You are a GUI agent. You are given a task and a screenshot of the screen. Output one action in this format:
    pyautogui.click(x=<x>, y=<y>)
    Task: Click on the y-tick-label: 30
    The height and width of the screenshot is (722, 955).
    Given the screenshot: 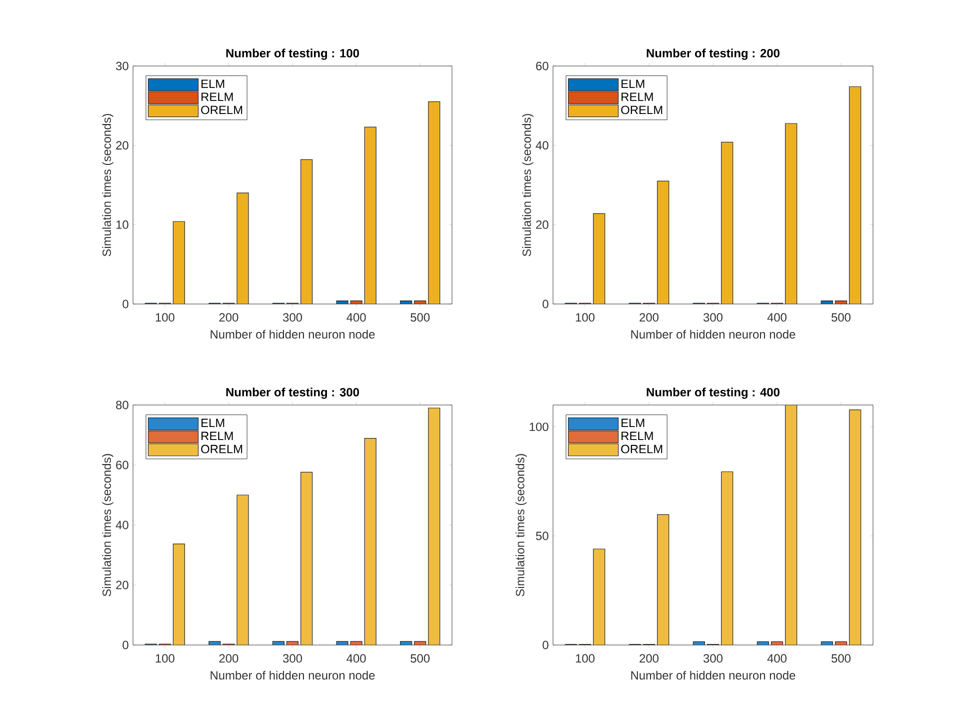 What is the action you would take?
    pyautogui.click(x=122, y=66)
    